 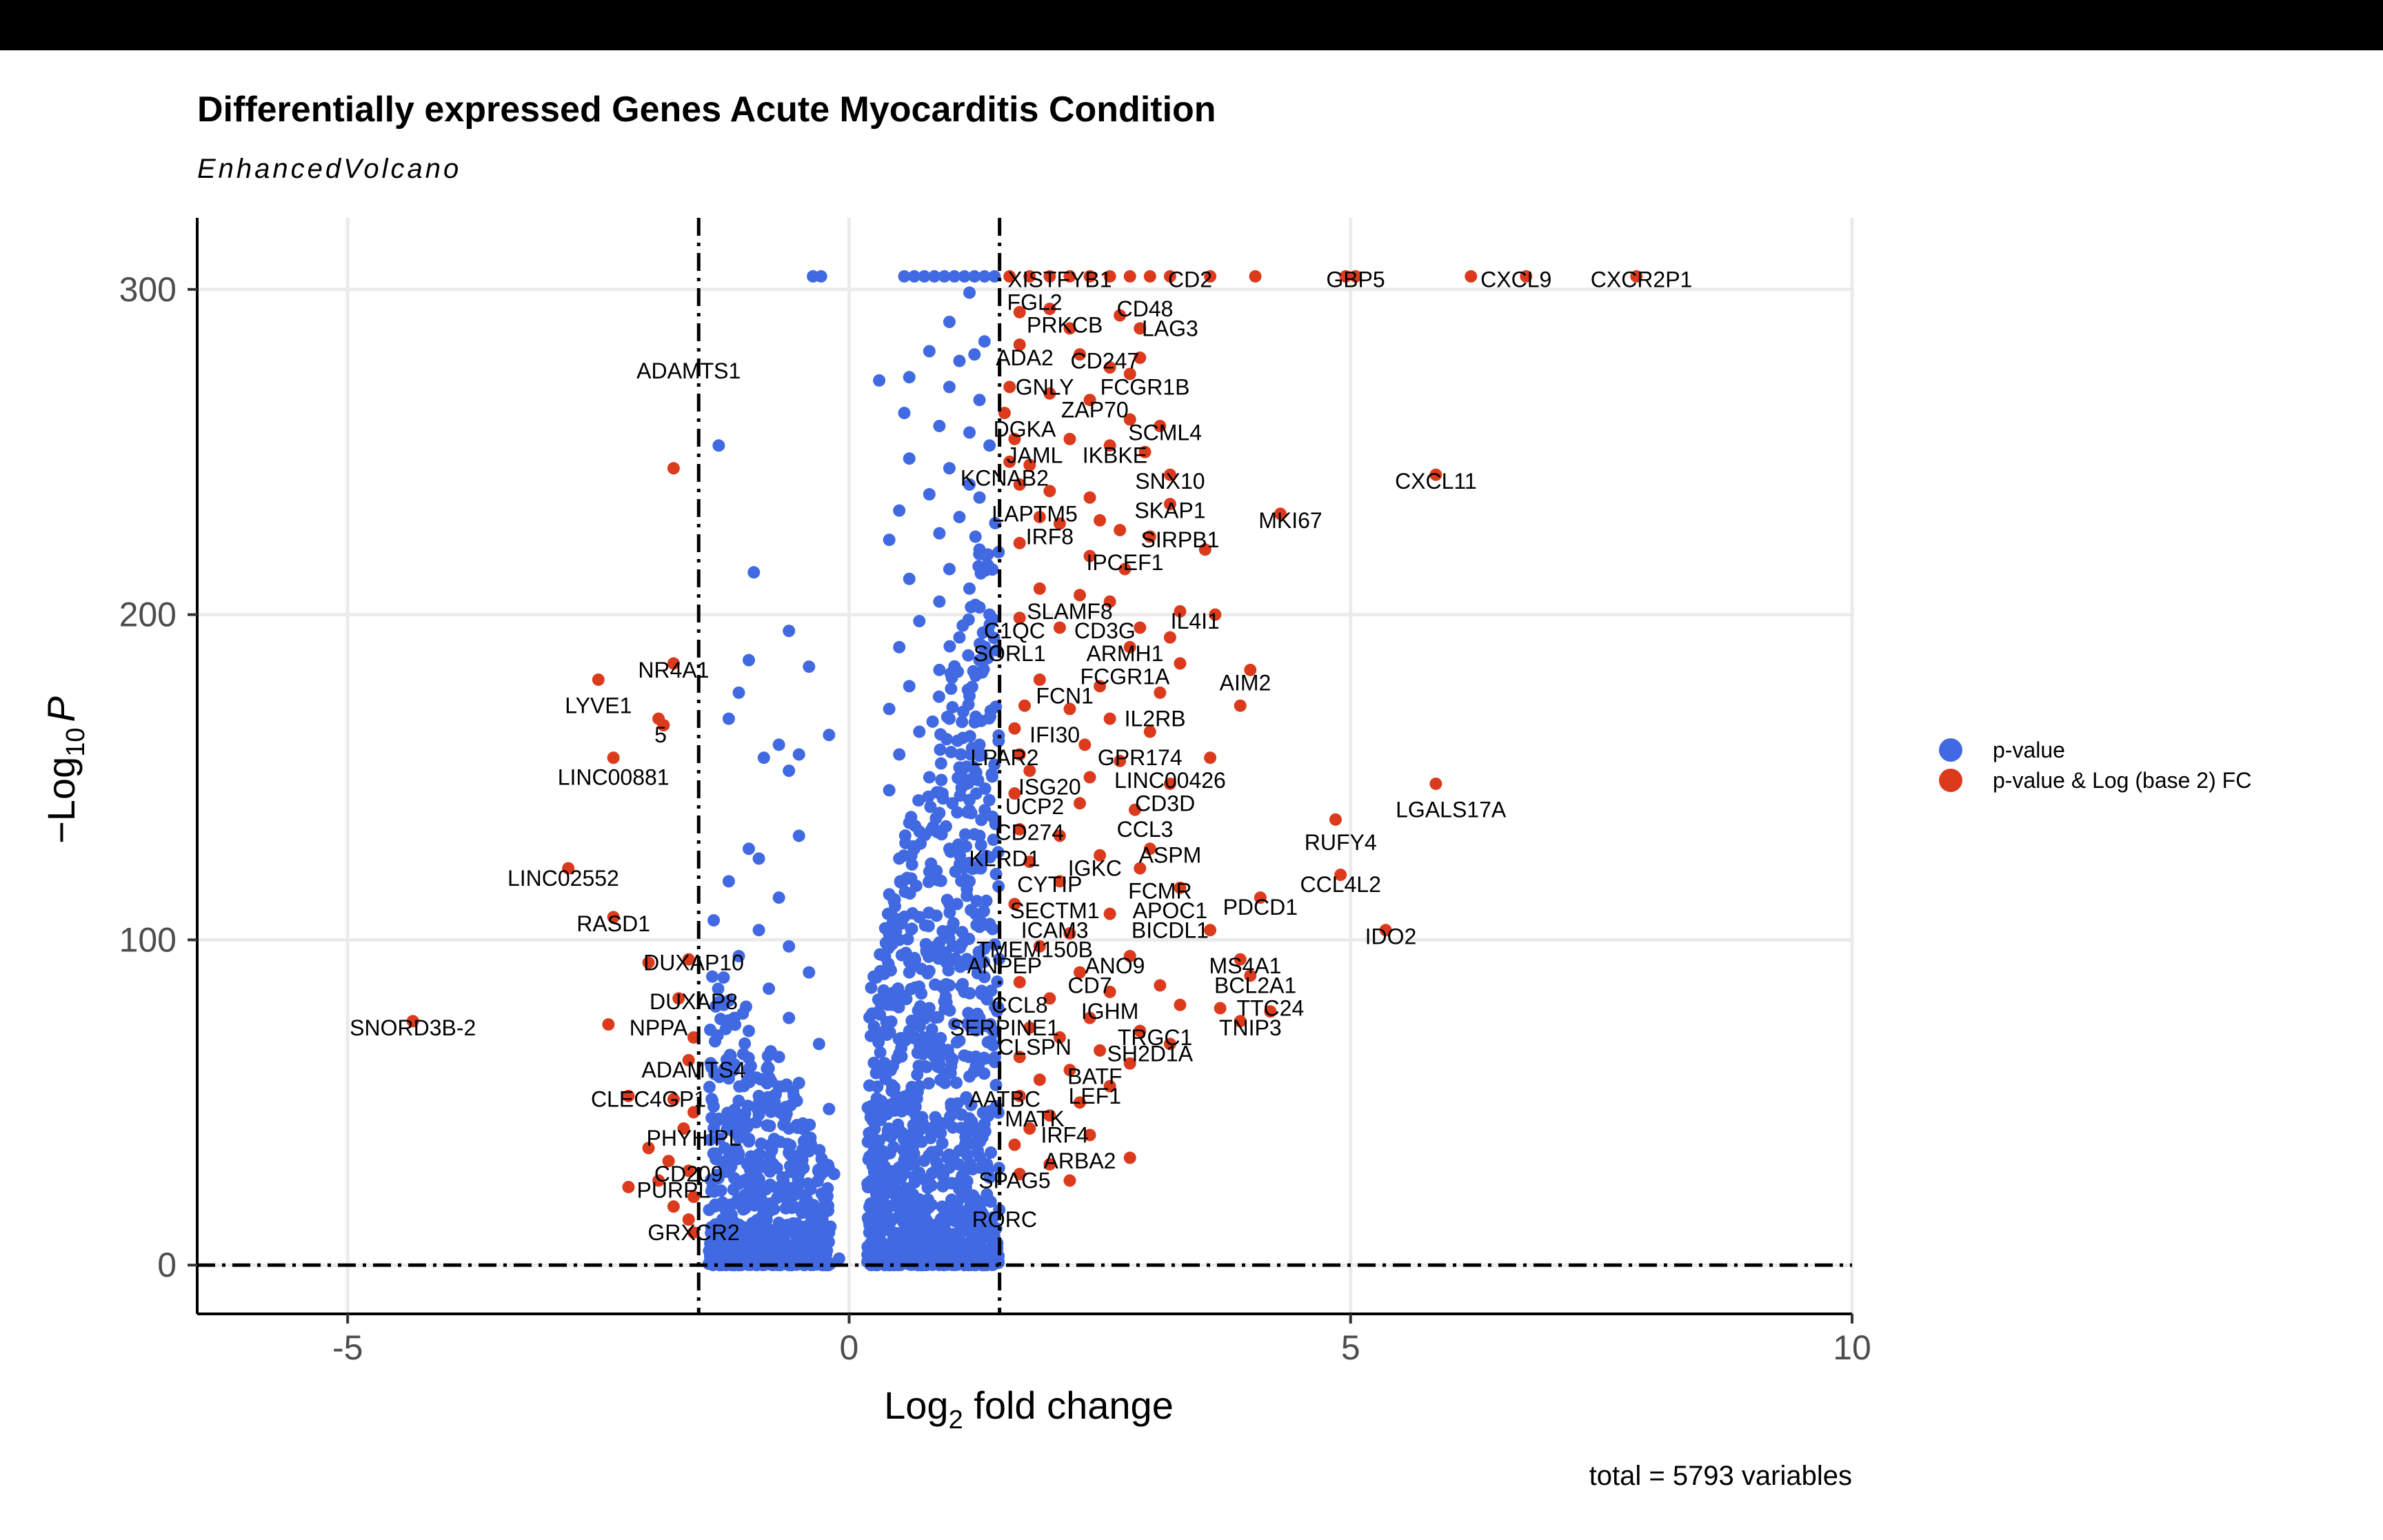 I want to click on gene-label: CD48, so click(x=1145, y=309).